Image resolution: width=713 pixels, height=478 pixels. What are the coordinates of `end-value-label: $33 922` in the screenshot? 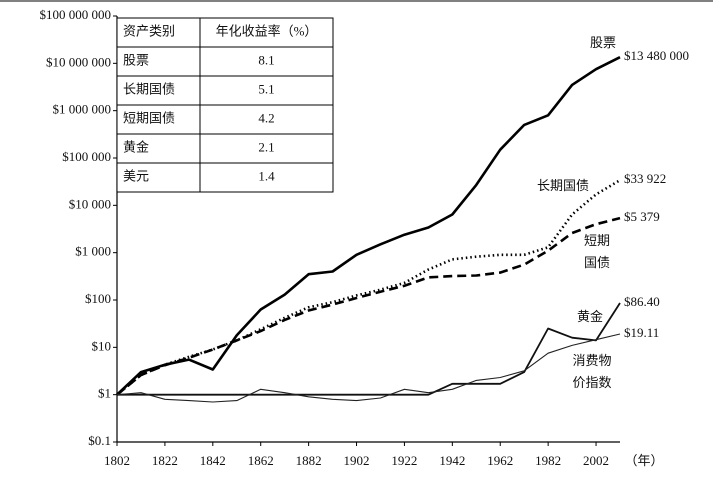 It's located at (645, 178).